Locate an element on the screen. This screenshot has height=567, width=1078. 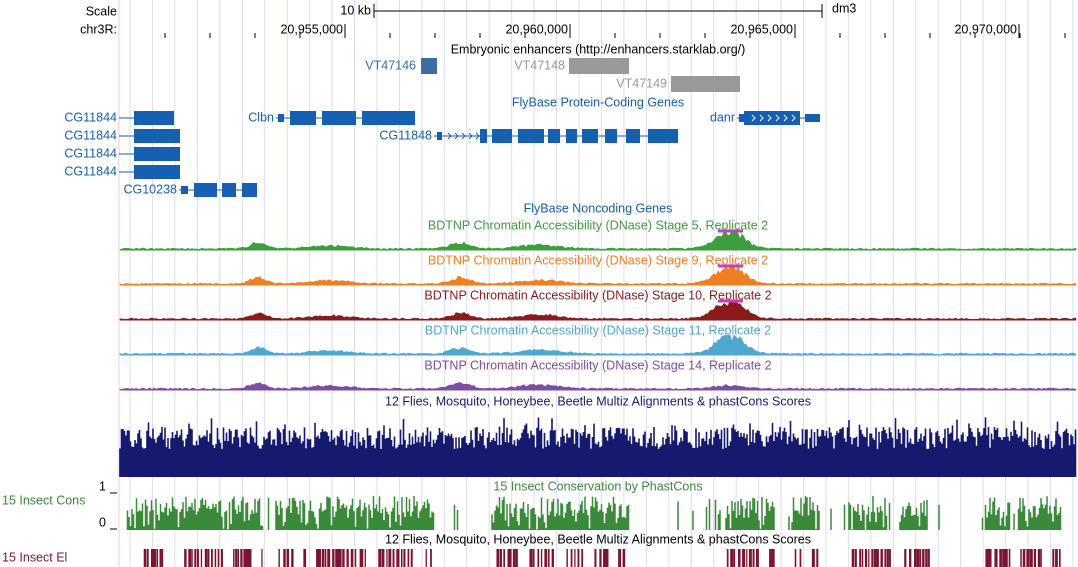
chrom-label: chr3R: is located at coordinates (98, 29).